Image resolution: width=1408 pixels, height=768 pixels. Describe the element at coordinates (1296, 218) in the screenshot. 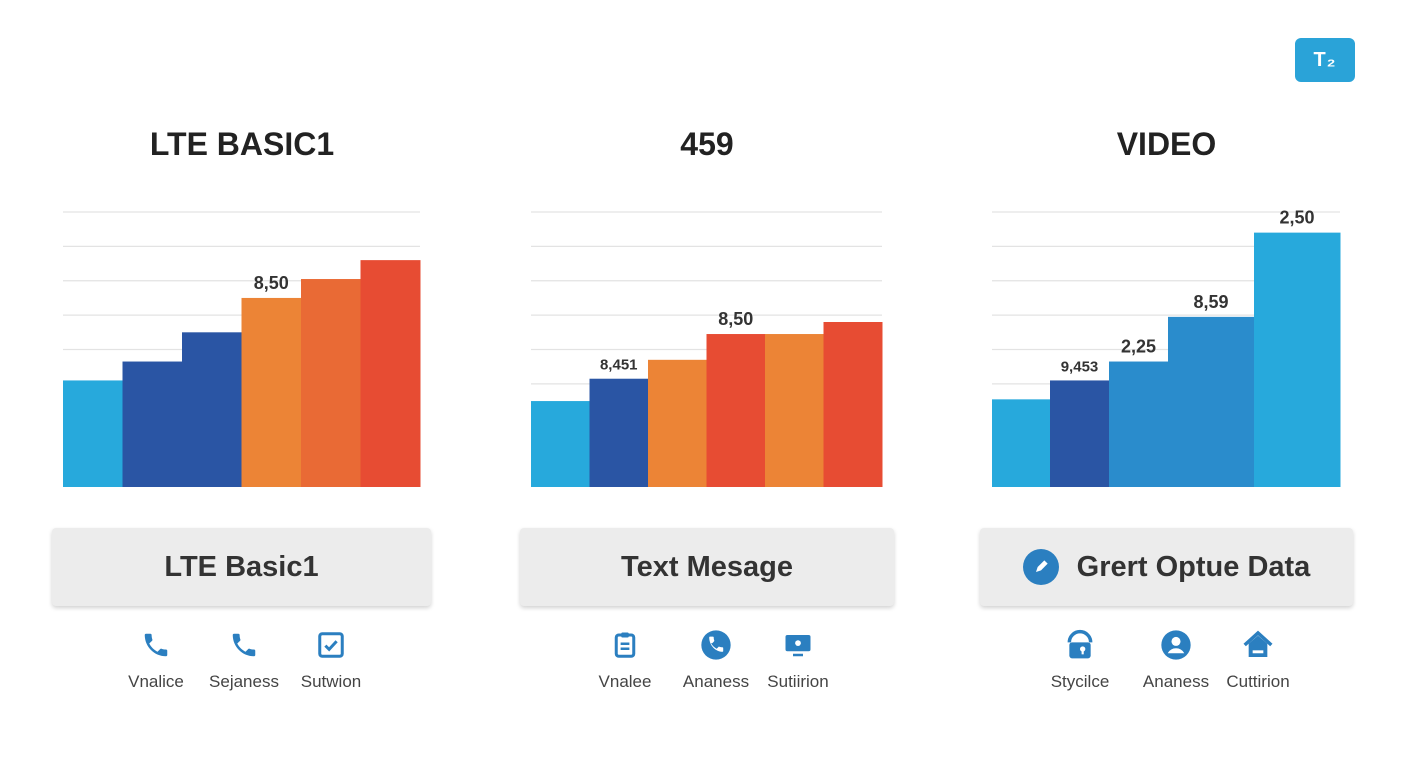

I see `bar-data-label: 2,50` at that location.